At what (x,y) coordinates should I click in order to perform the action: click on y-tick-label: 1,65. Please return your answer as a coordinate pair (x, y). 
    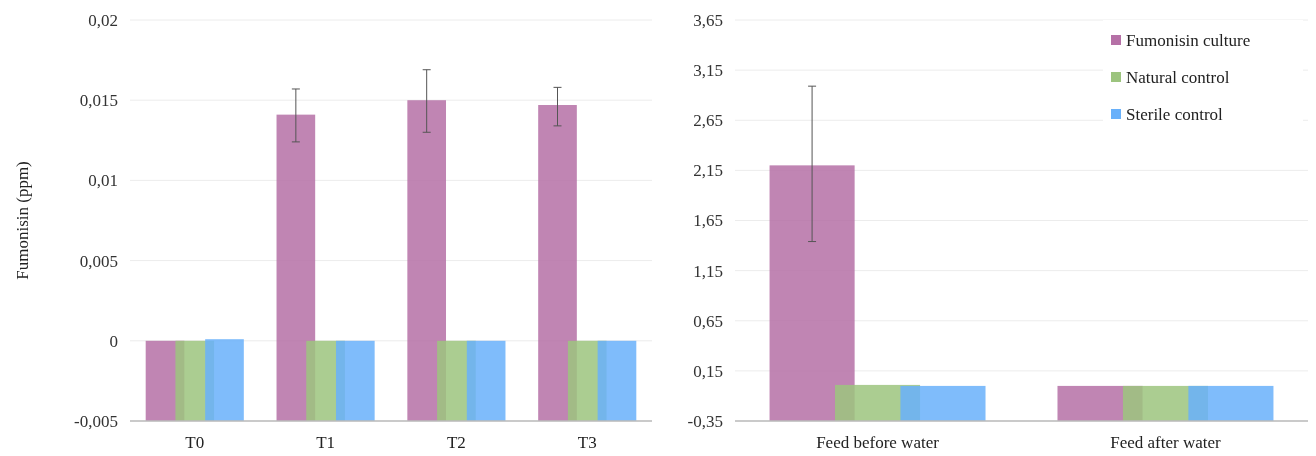
    Looking at the image, I should click on (708, 221).